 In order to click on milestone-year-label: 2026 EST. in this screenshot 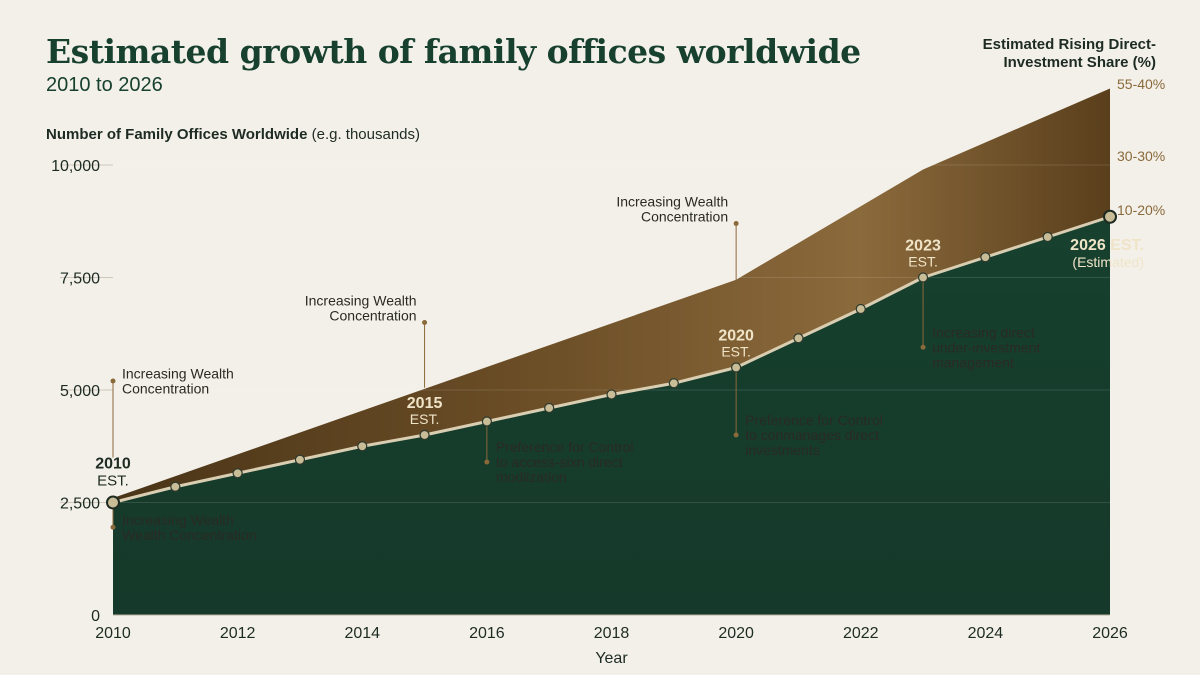, I will do `click(1107, 245)`.